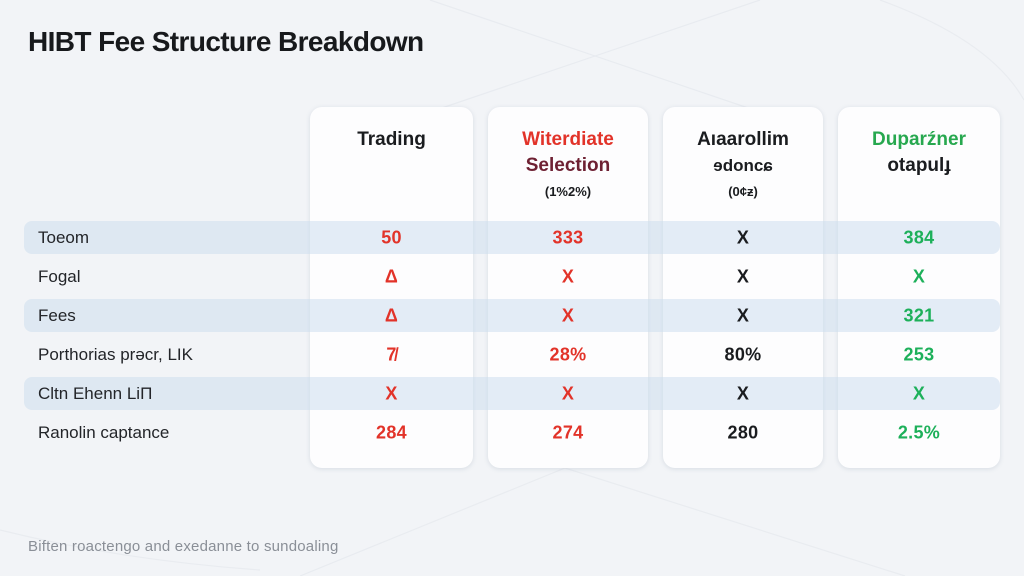 The width and height of the screenshot is (1024, 576). I want to click on column-header-line: otapulɟ, so click(919, 165).